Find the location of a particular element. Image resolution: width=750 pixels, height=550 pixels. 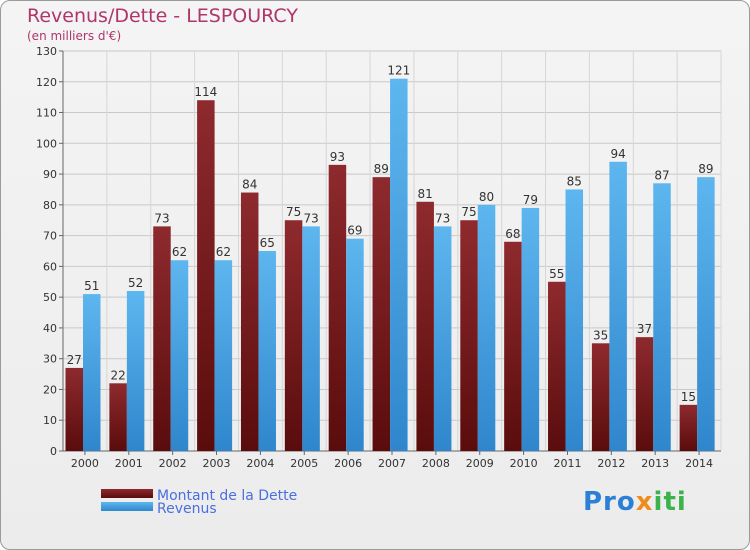

bar-value-label: 80 is located at coordinates (486, 197).